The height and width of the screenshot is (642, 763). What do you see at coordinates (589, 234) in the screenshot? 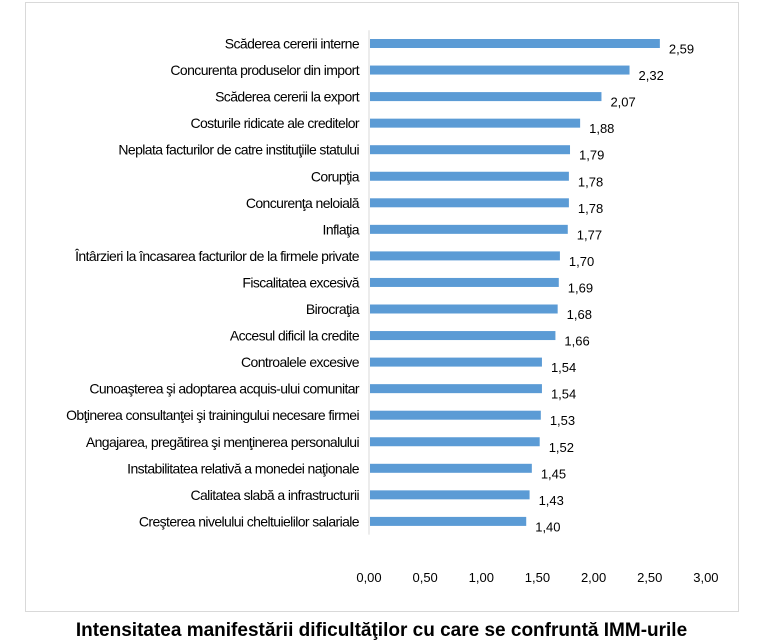
I see `value-label: 1,77` at bounding box center [589, 234].